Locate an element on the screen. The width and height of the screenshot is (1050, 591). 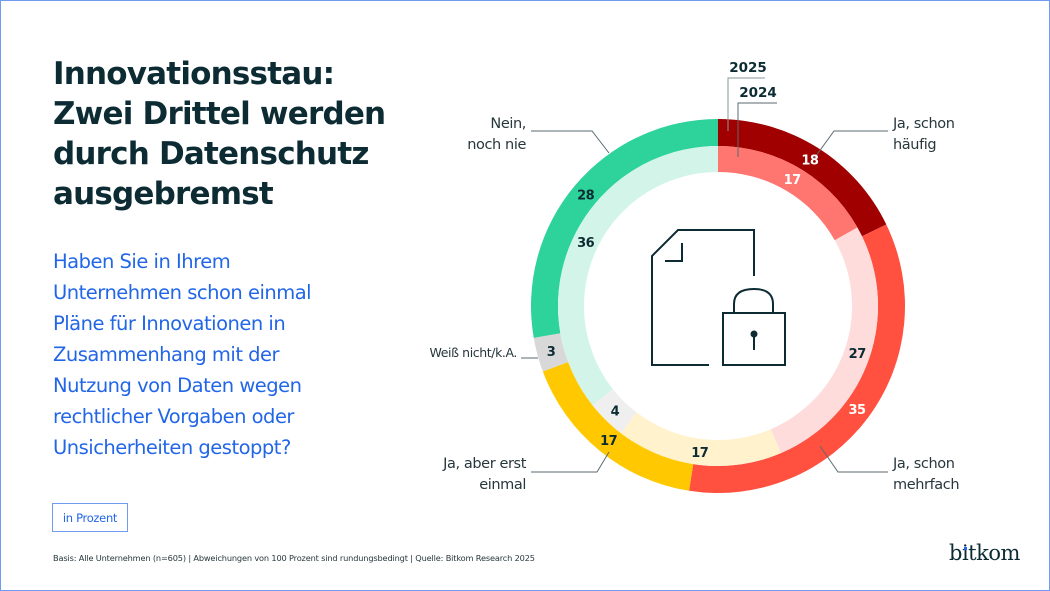
title-line: ausgebremst is located at coordinates (163, 194).